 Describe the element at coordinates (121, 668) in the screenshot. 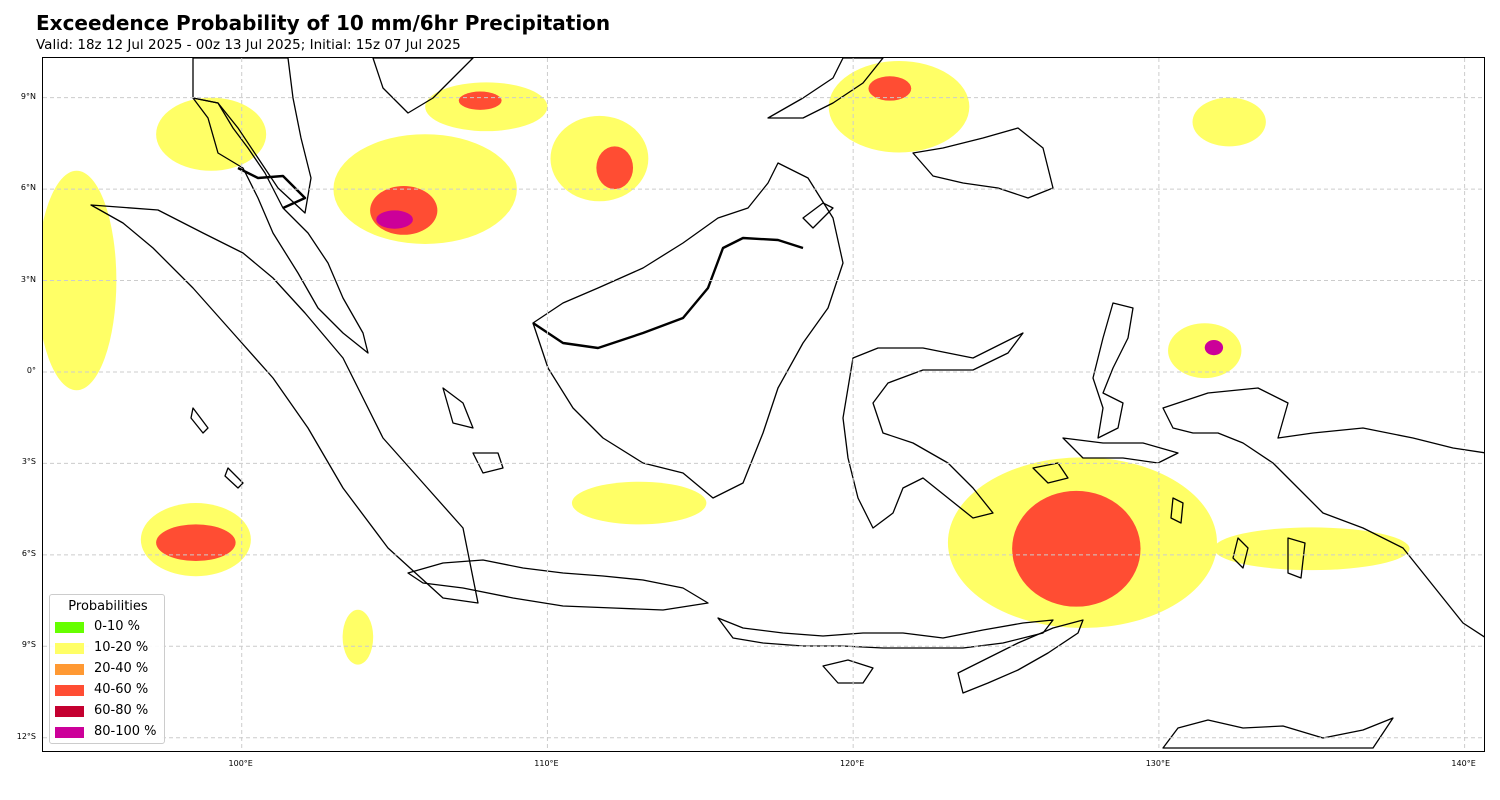

I see `legend-label: 20-40 %` at that location.